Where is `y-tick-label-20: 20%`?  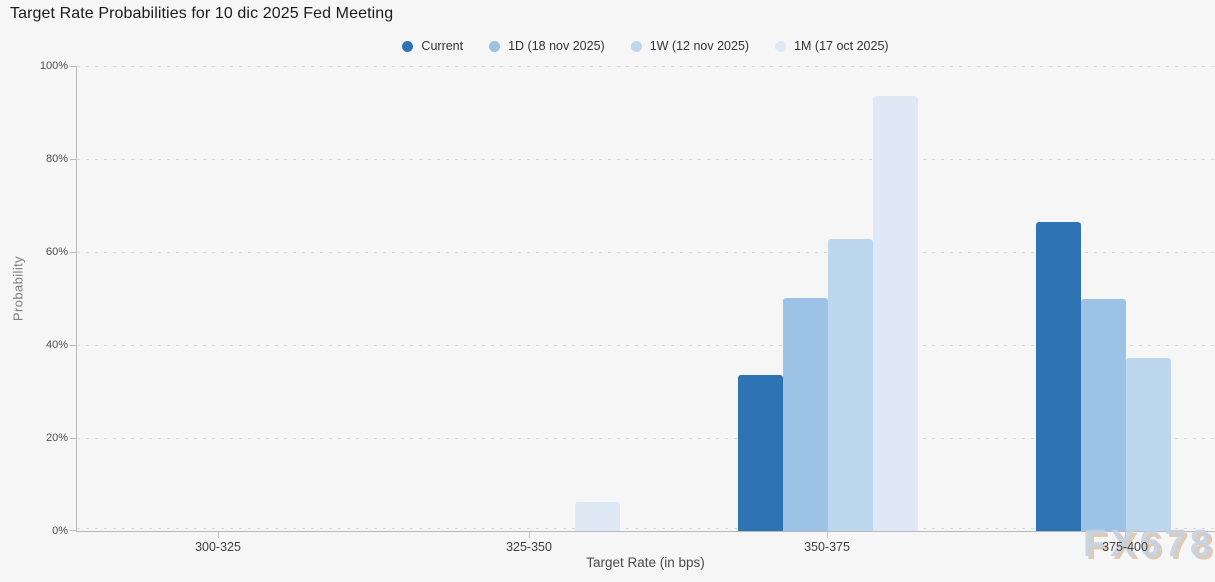
y-tick-label-20: 20% is located at coordinates (56, 438).